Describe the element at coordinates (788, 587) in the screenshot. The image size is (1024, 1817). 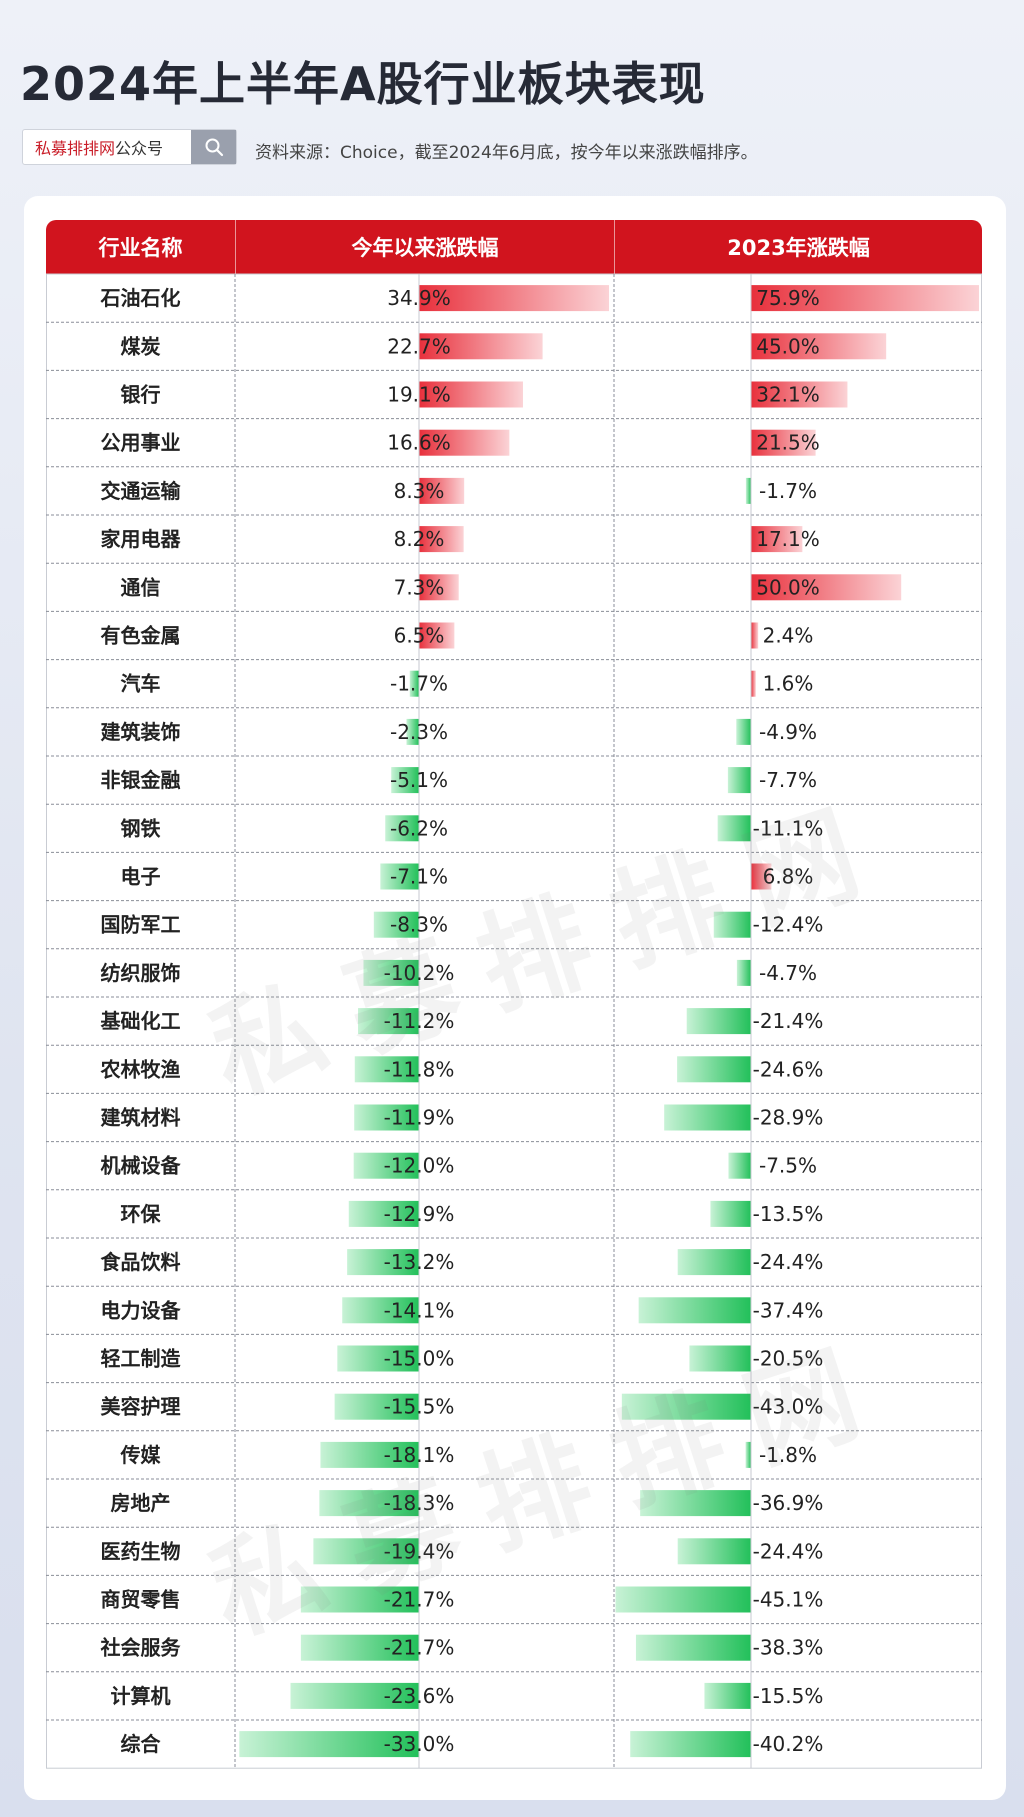
I see `y2023-value-label: 50.0%` at that location.